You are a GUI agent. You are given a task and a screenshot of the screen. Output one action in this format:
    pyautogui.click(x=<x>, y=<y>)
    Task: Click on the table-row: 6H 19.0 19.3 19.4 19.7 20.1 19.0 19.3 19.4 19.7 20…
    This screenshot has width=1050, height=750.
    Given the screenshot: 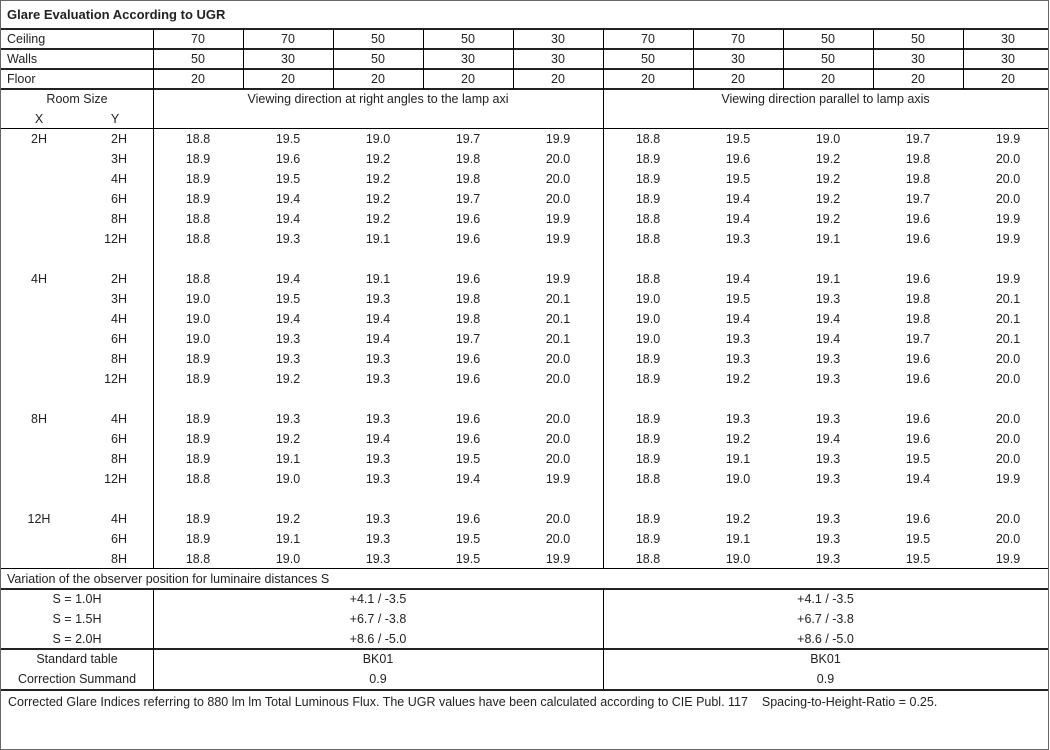 What is the action you would take?
    pyautogui.click(x=524, y=339)
    